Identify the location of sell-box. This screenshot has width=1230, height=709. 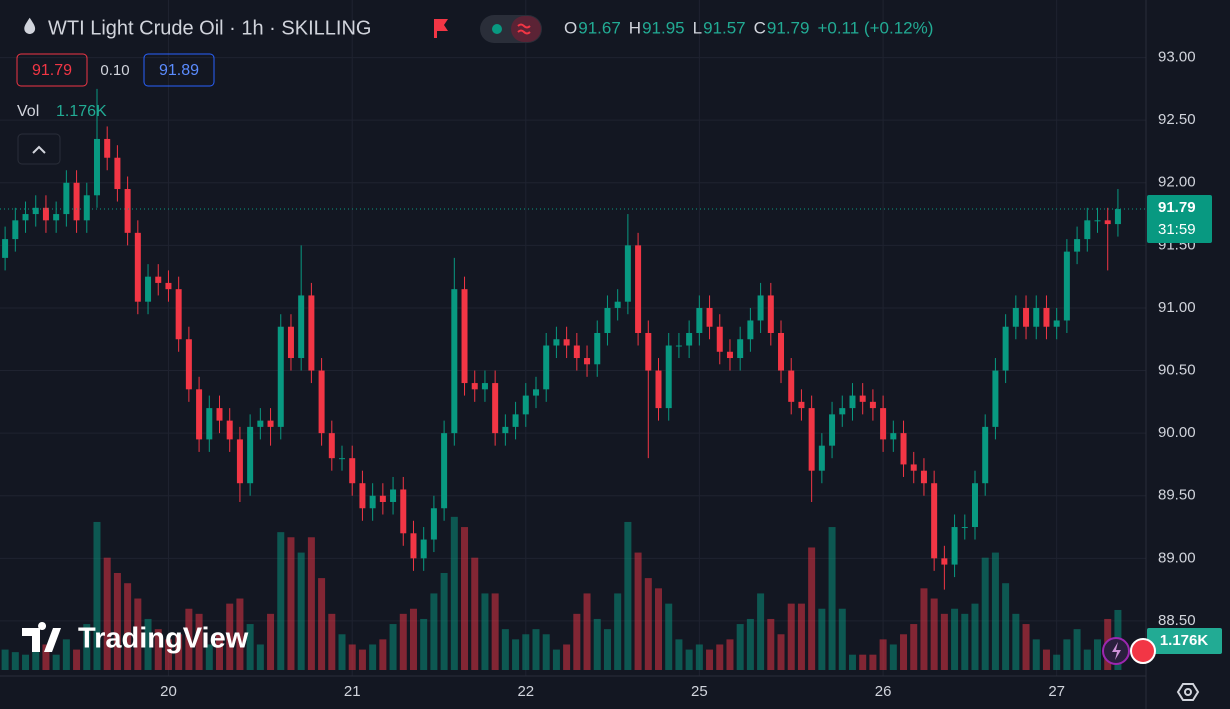
(52, 70).